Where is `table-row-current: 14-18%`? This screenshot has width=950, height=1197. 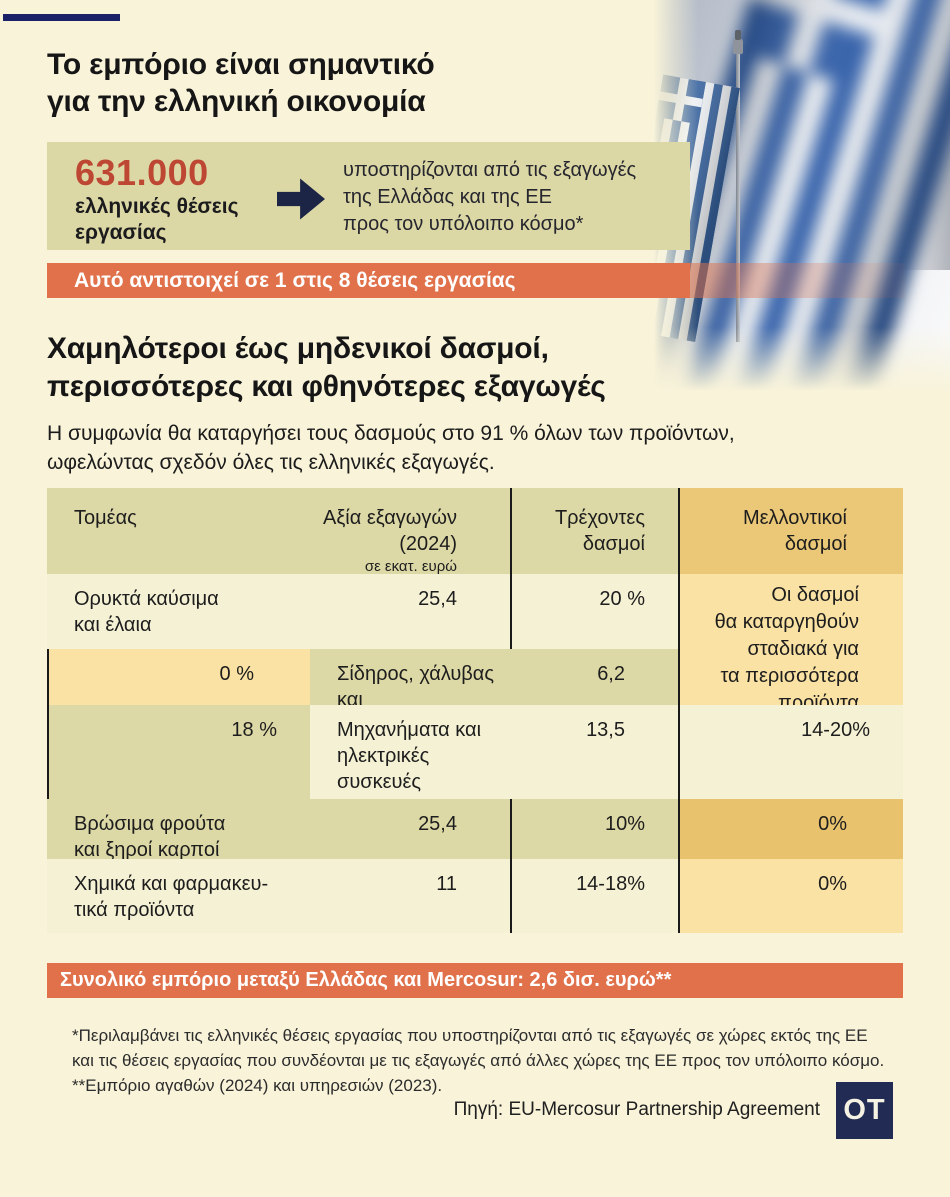
table-row-current: 14-18% is located at coordinates (594, 896).